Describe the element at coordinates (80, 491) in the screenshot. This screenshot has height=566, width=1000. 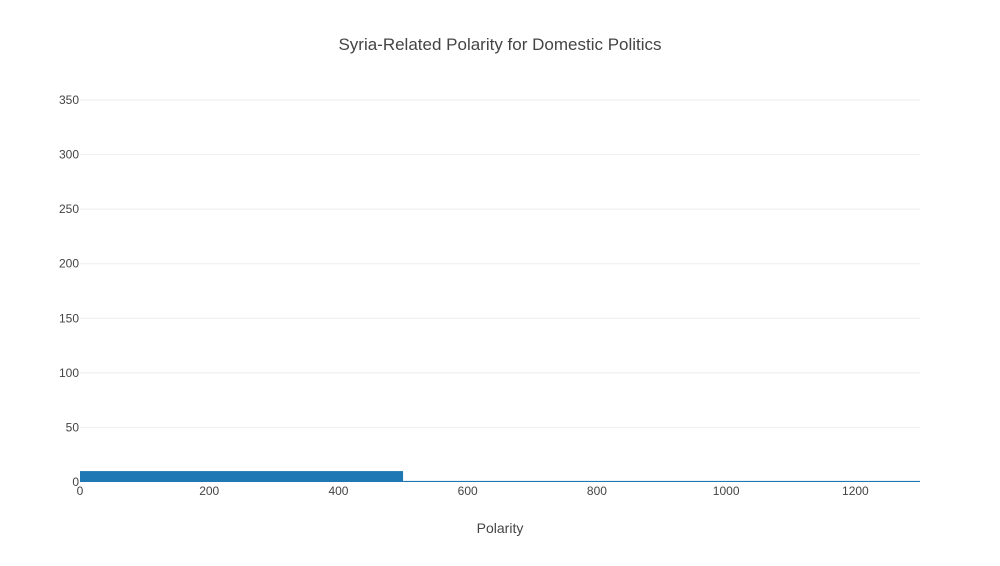
I see `x-tick-label: 0` at that location.